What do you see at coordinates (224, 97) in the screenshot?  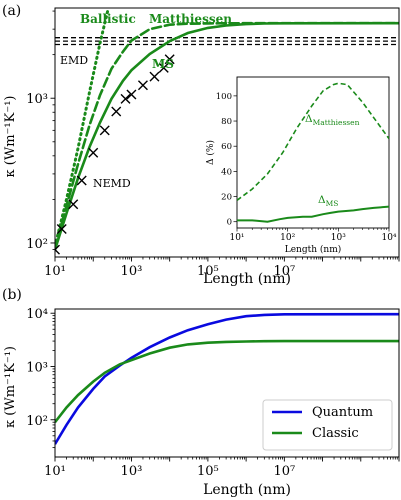 I see `inset-y-tick-label: 100` at bounding box center [224, 97].